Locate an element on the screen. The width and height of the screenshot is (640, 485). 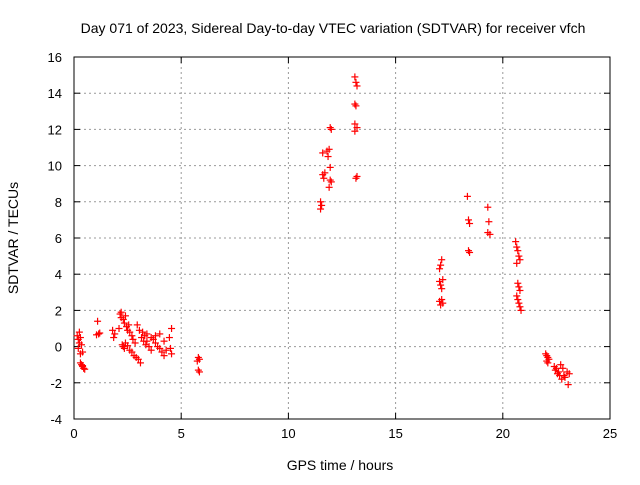
y-axis-title: SDTVAR / TECUs is located at coordinates (13, 238).